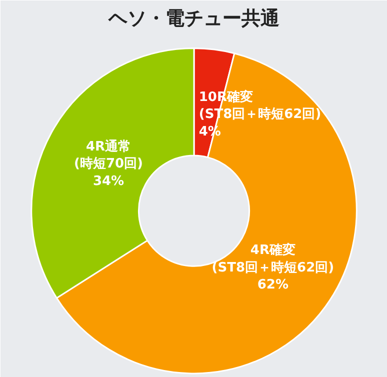 The image size is (387, 377). Describe the element at coordinates (273, 259) in the screenshot. I see `slice-label: 4R確変 (ST8回＋時短62回)` at that location.